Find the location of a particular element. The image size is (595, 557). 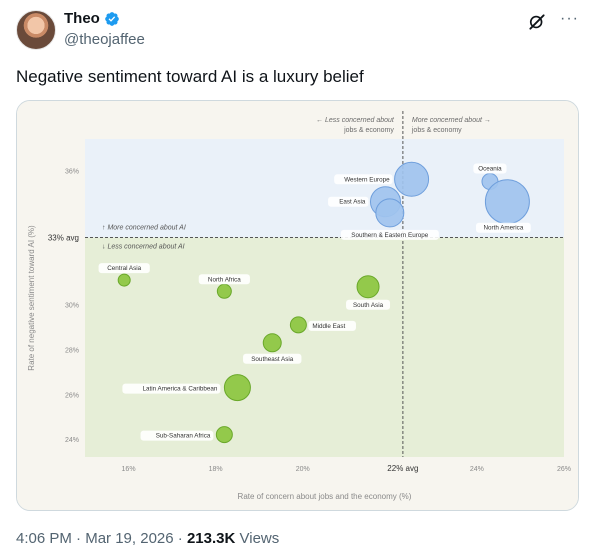

tweet-date: Mar 19, 2026 is located at coordinates (129, 538).